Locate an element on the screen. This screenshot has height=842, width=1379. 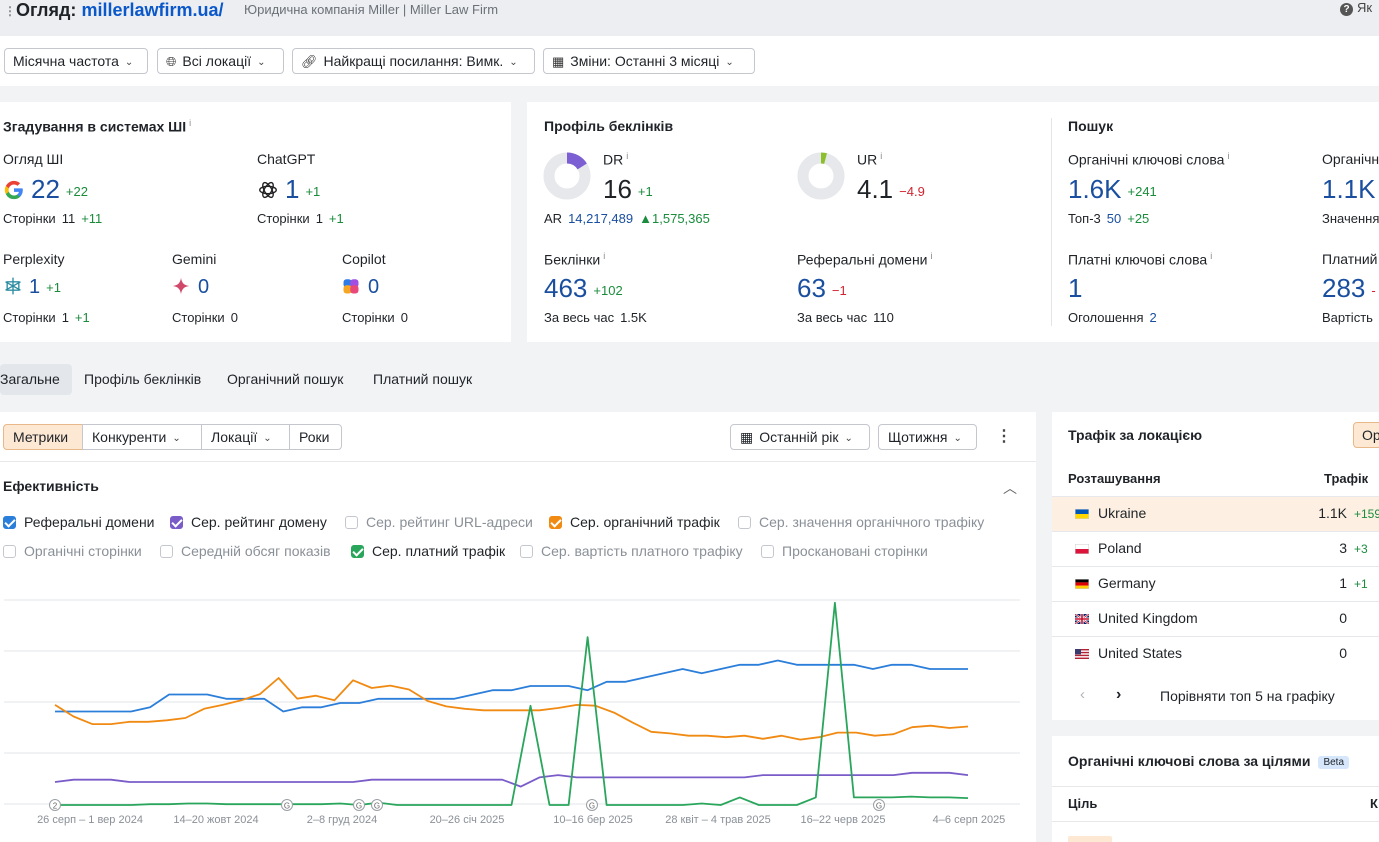
organic-traffic-label: Органічн is located at coordinates (1350, 159).